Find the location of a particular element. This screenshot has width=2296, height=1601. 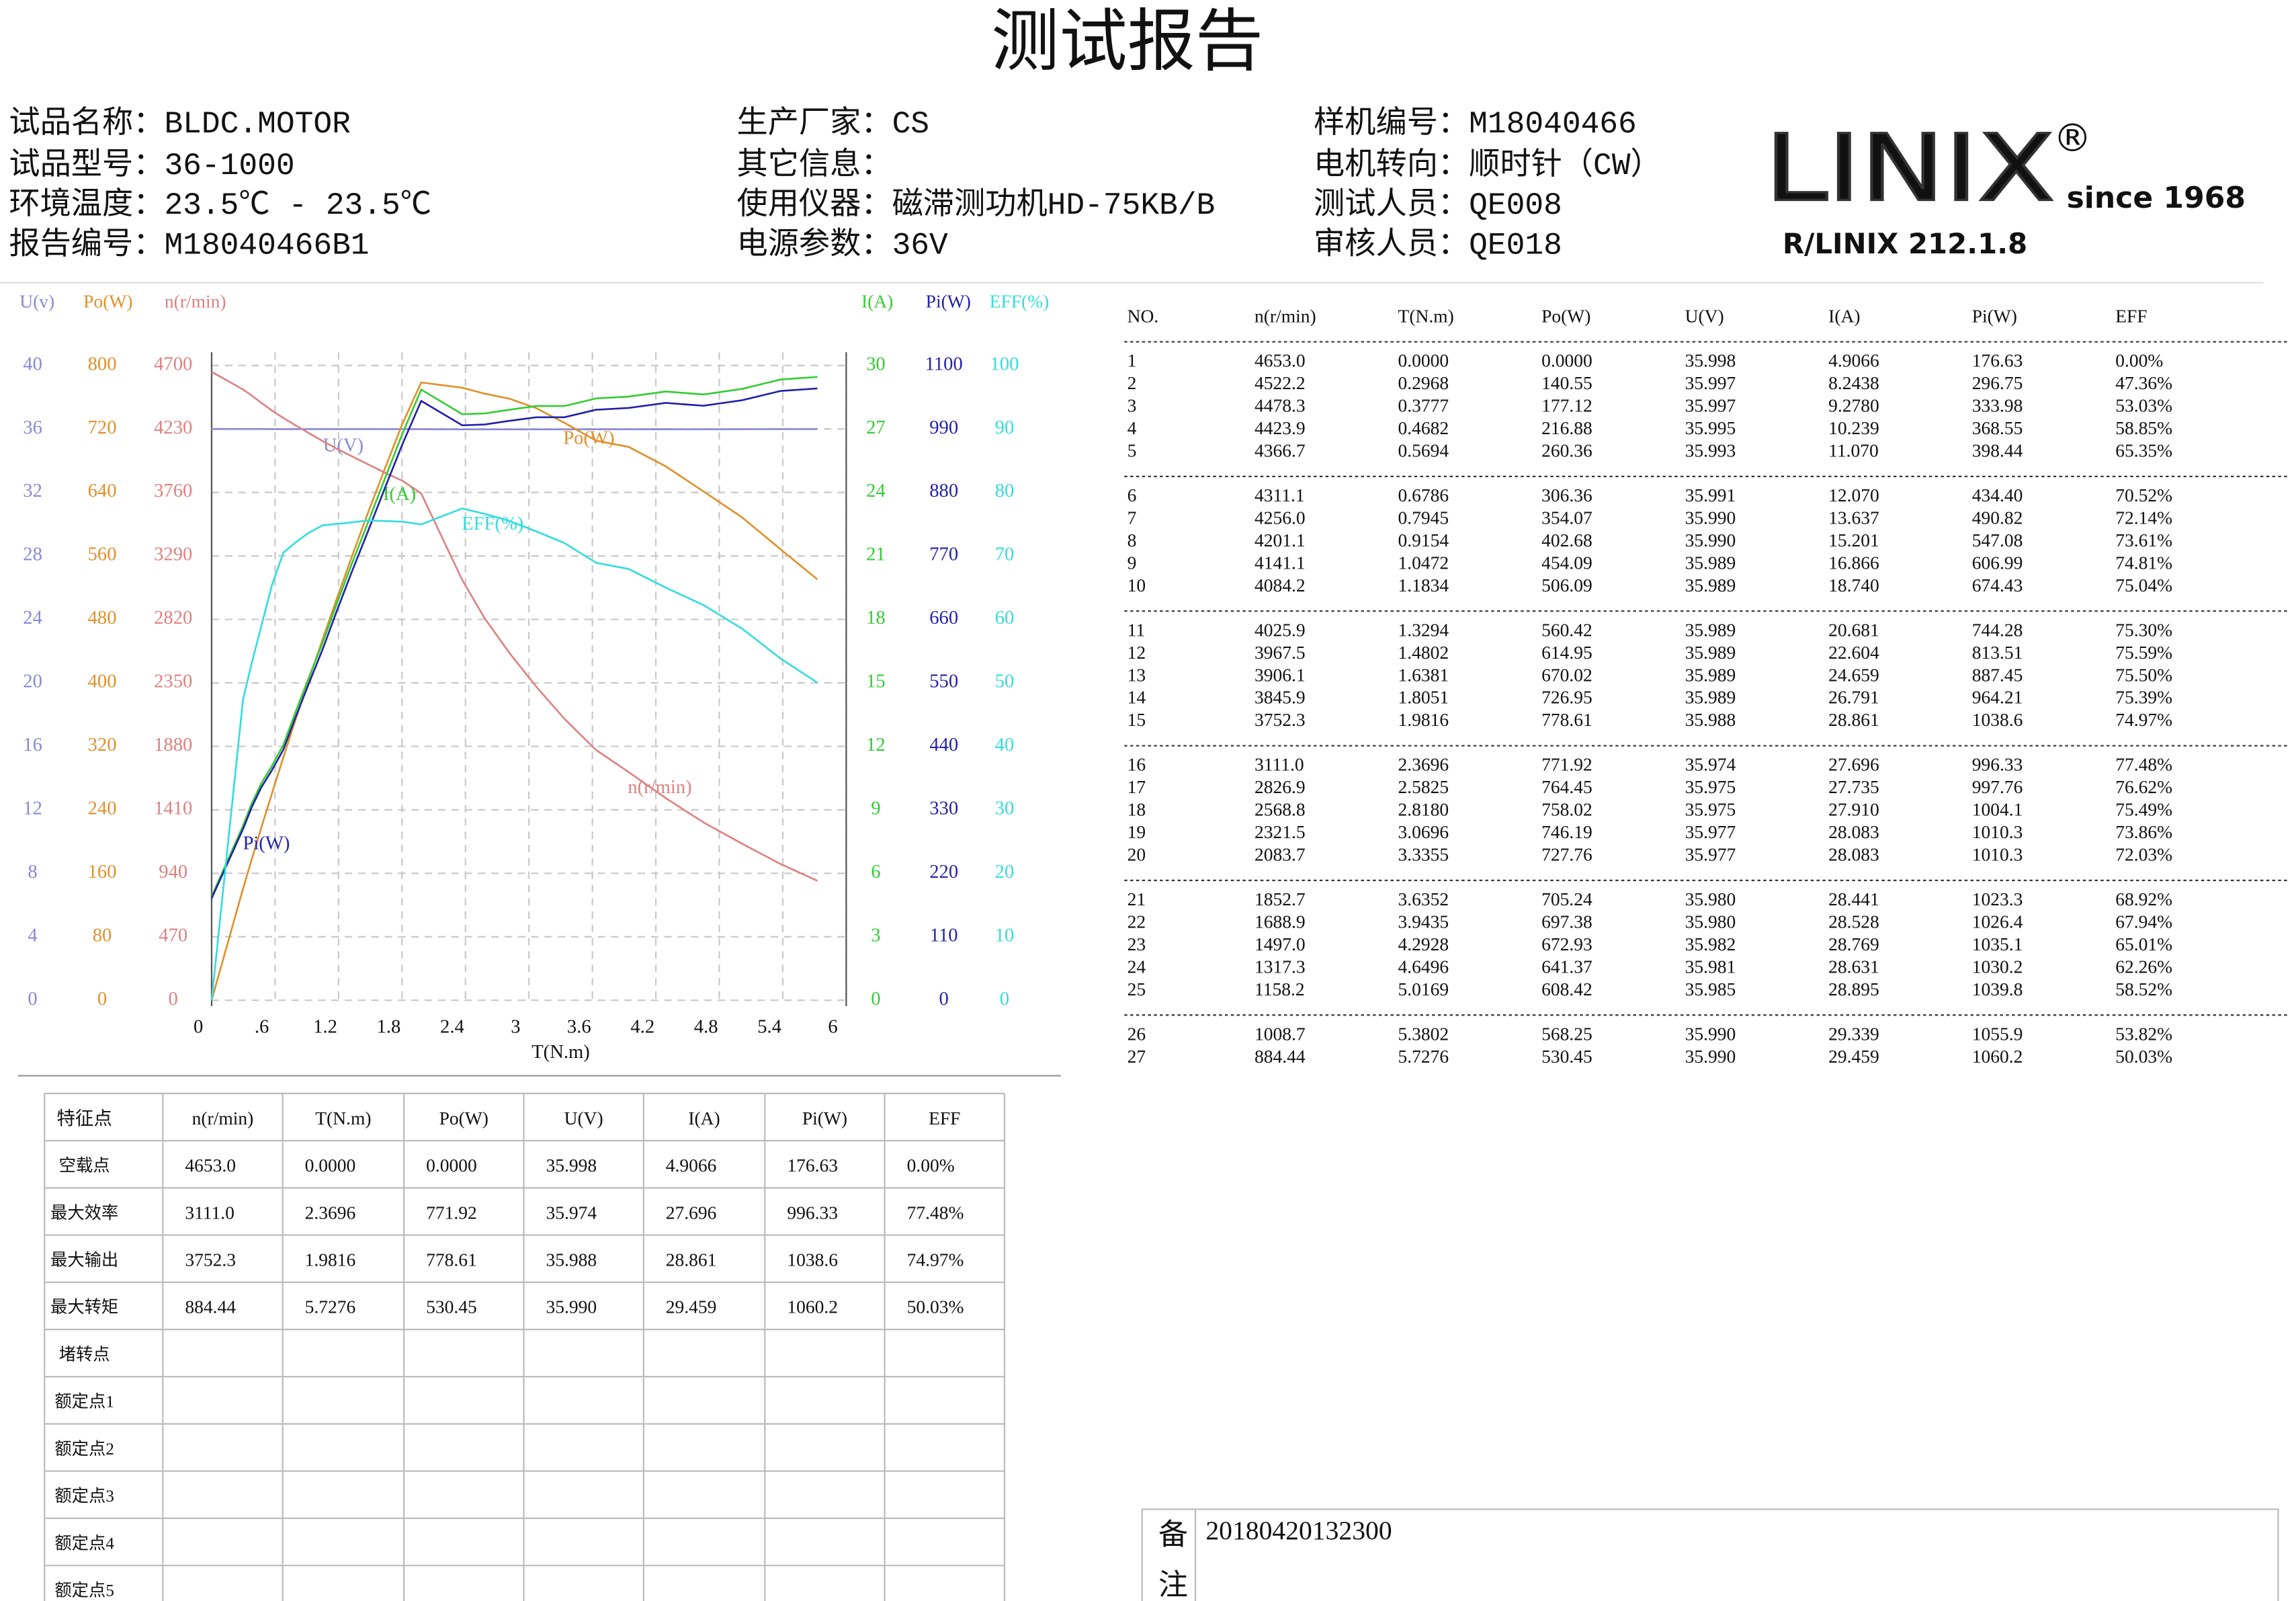

table-cell: 27.910 is located at coordinates (1854, 810).